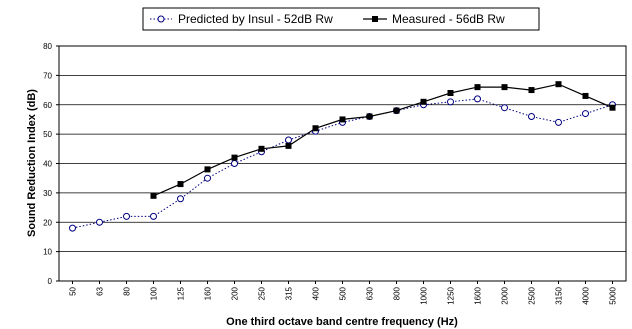 This screenshot has height=329, width=632. I want to click on legend-predicted-marker, so click(161, 19).